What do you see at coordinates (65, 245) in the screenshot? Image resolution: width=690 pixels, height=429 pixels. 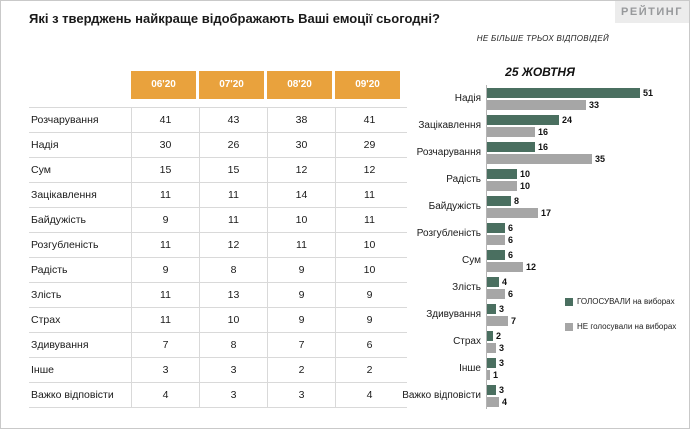 I see `table-row-label: Розгубленість` at bounding box center [65, 245].